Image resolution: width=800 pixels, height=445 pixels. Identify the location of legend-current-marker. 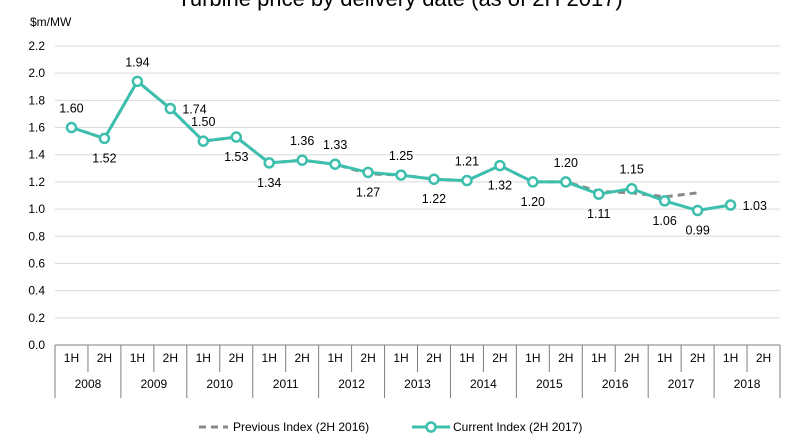
(431, 427).